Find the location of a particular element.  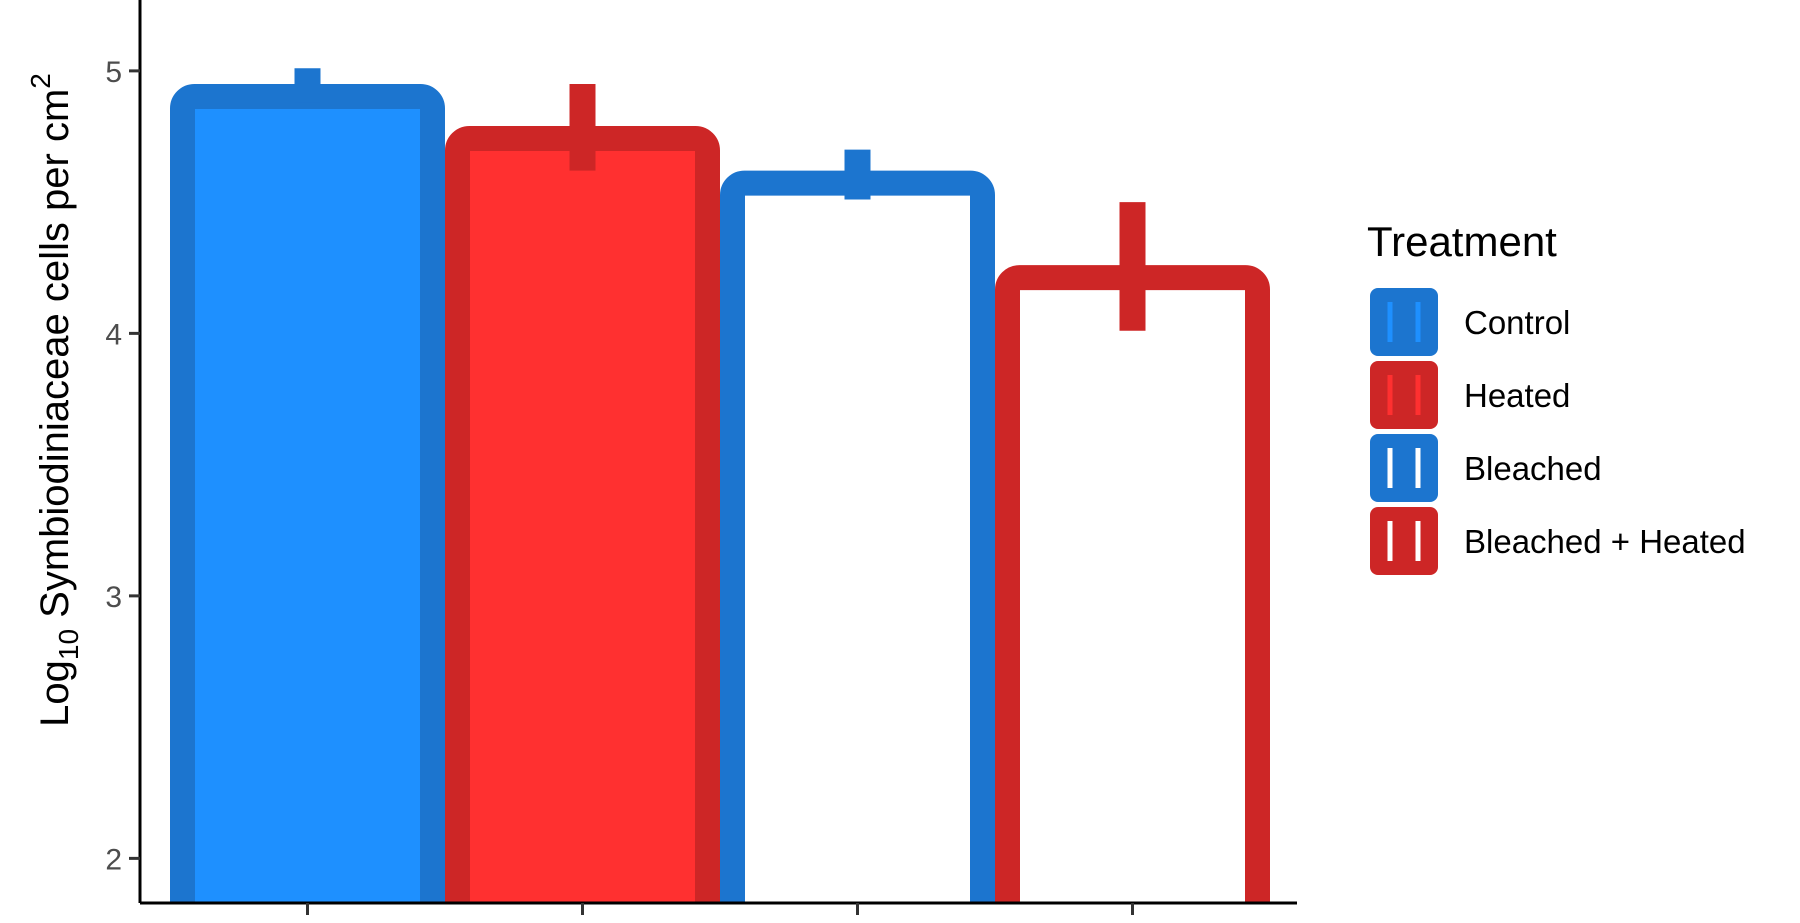

legend-entry-bleached: Bleached is located at coordinates (1486, 468).